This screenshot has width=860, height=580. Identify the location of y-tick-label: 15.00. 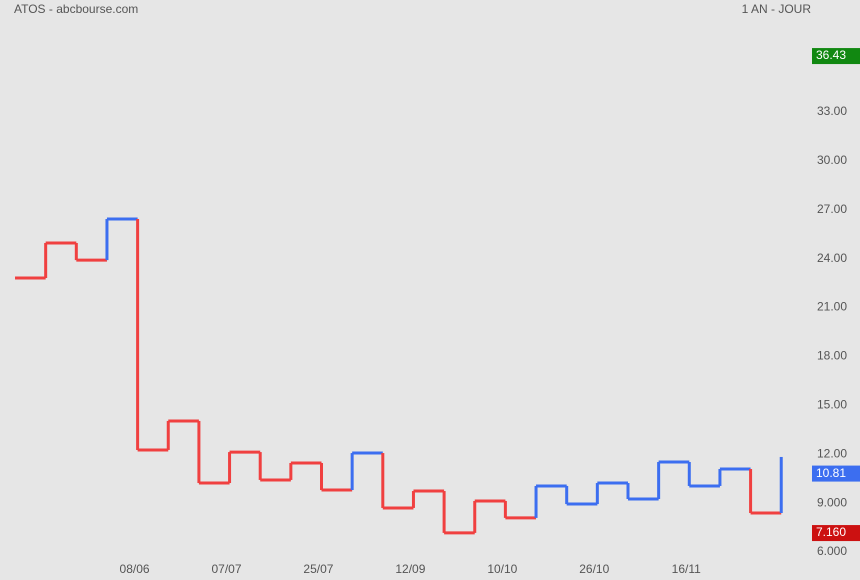
(832, 404).